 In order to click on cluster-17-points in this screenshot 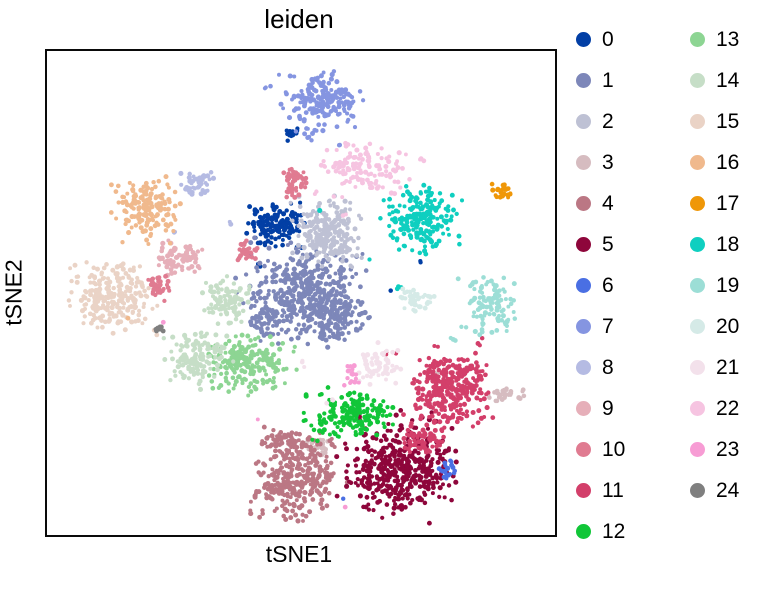, I will do `click(501, 190)`.